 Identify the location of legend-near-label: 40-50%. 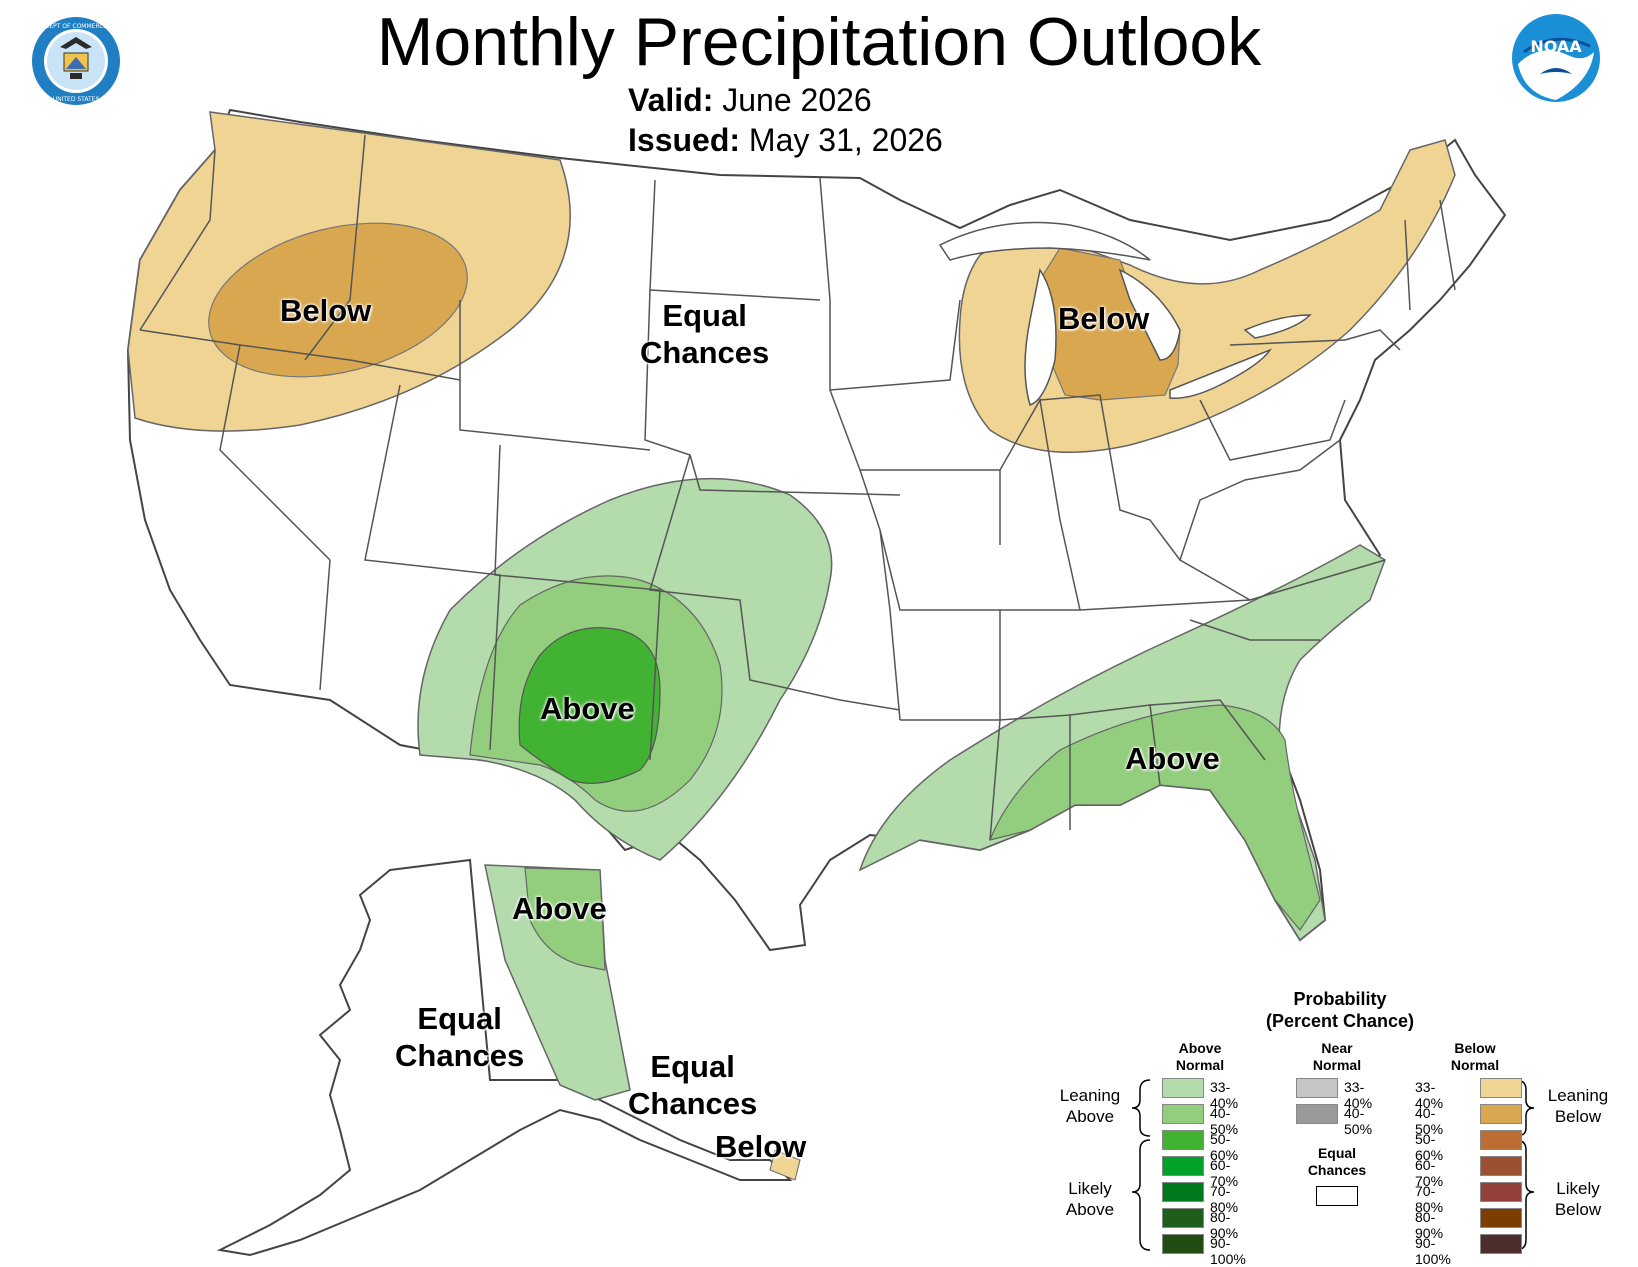
(1358, 1121).